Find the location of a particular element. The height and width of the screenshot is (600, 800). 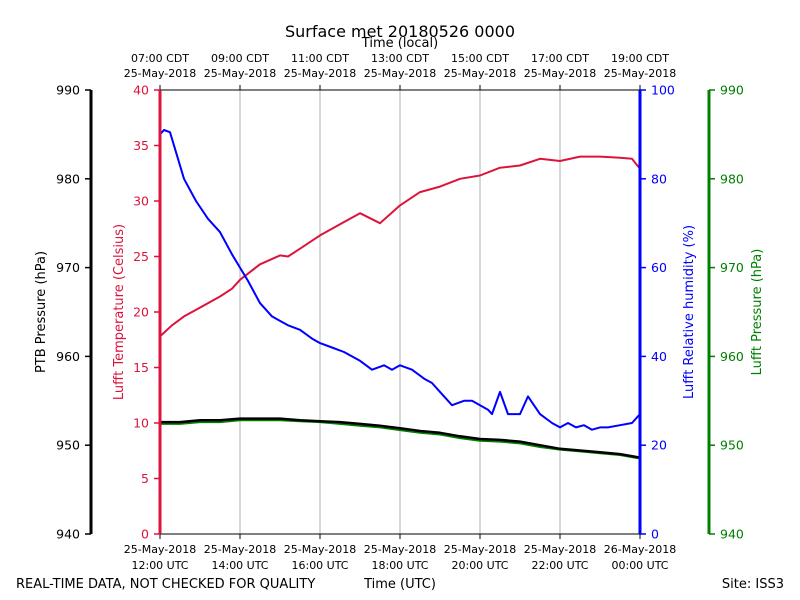

ptb-pressure-line is located at coordinates (400, 438).